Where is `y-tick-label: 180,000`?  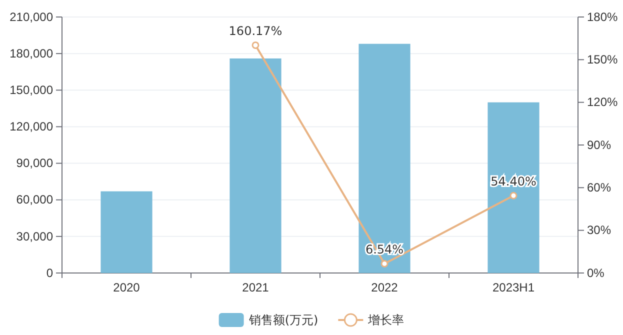 y-tick-label: 180,000 is located at coordinates (32, 53).